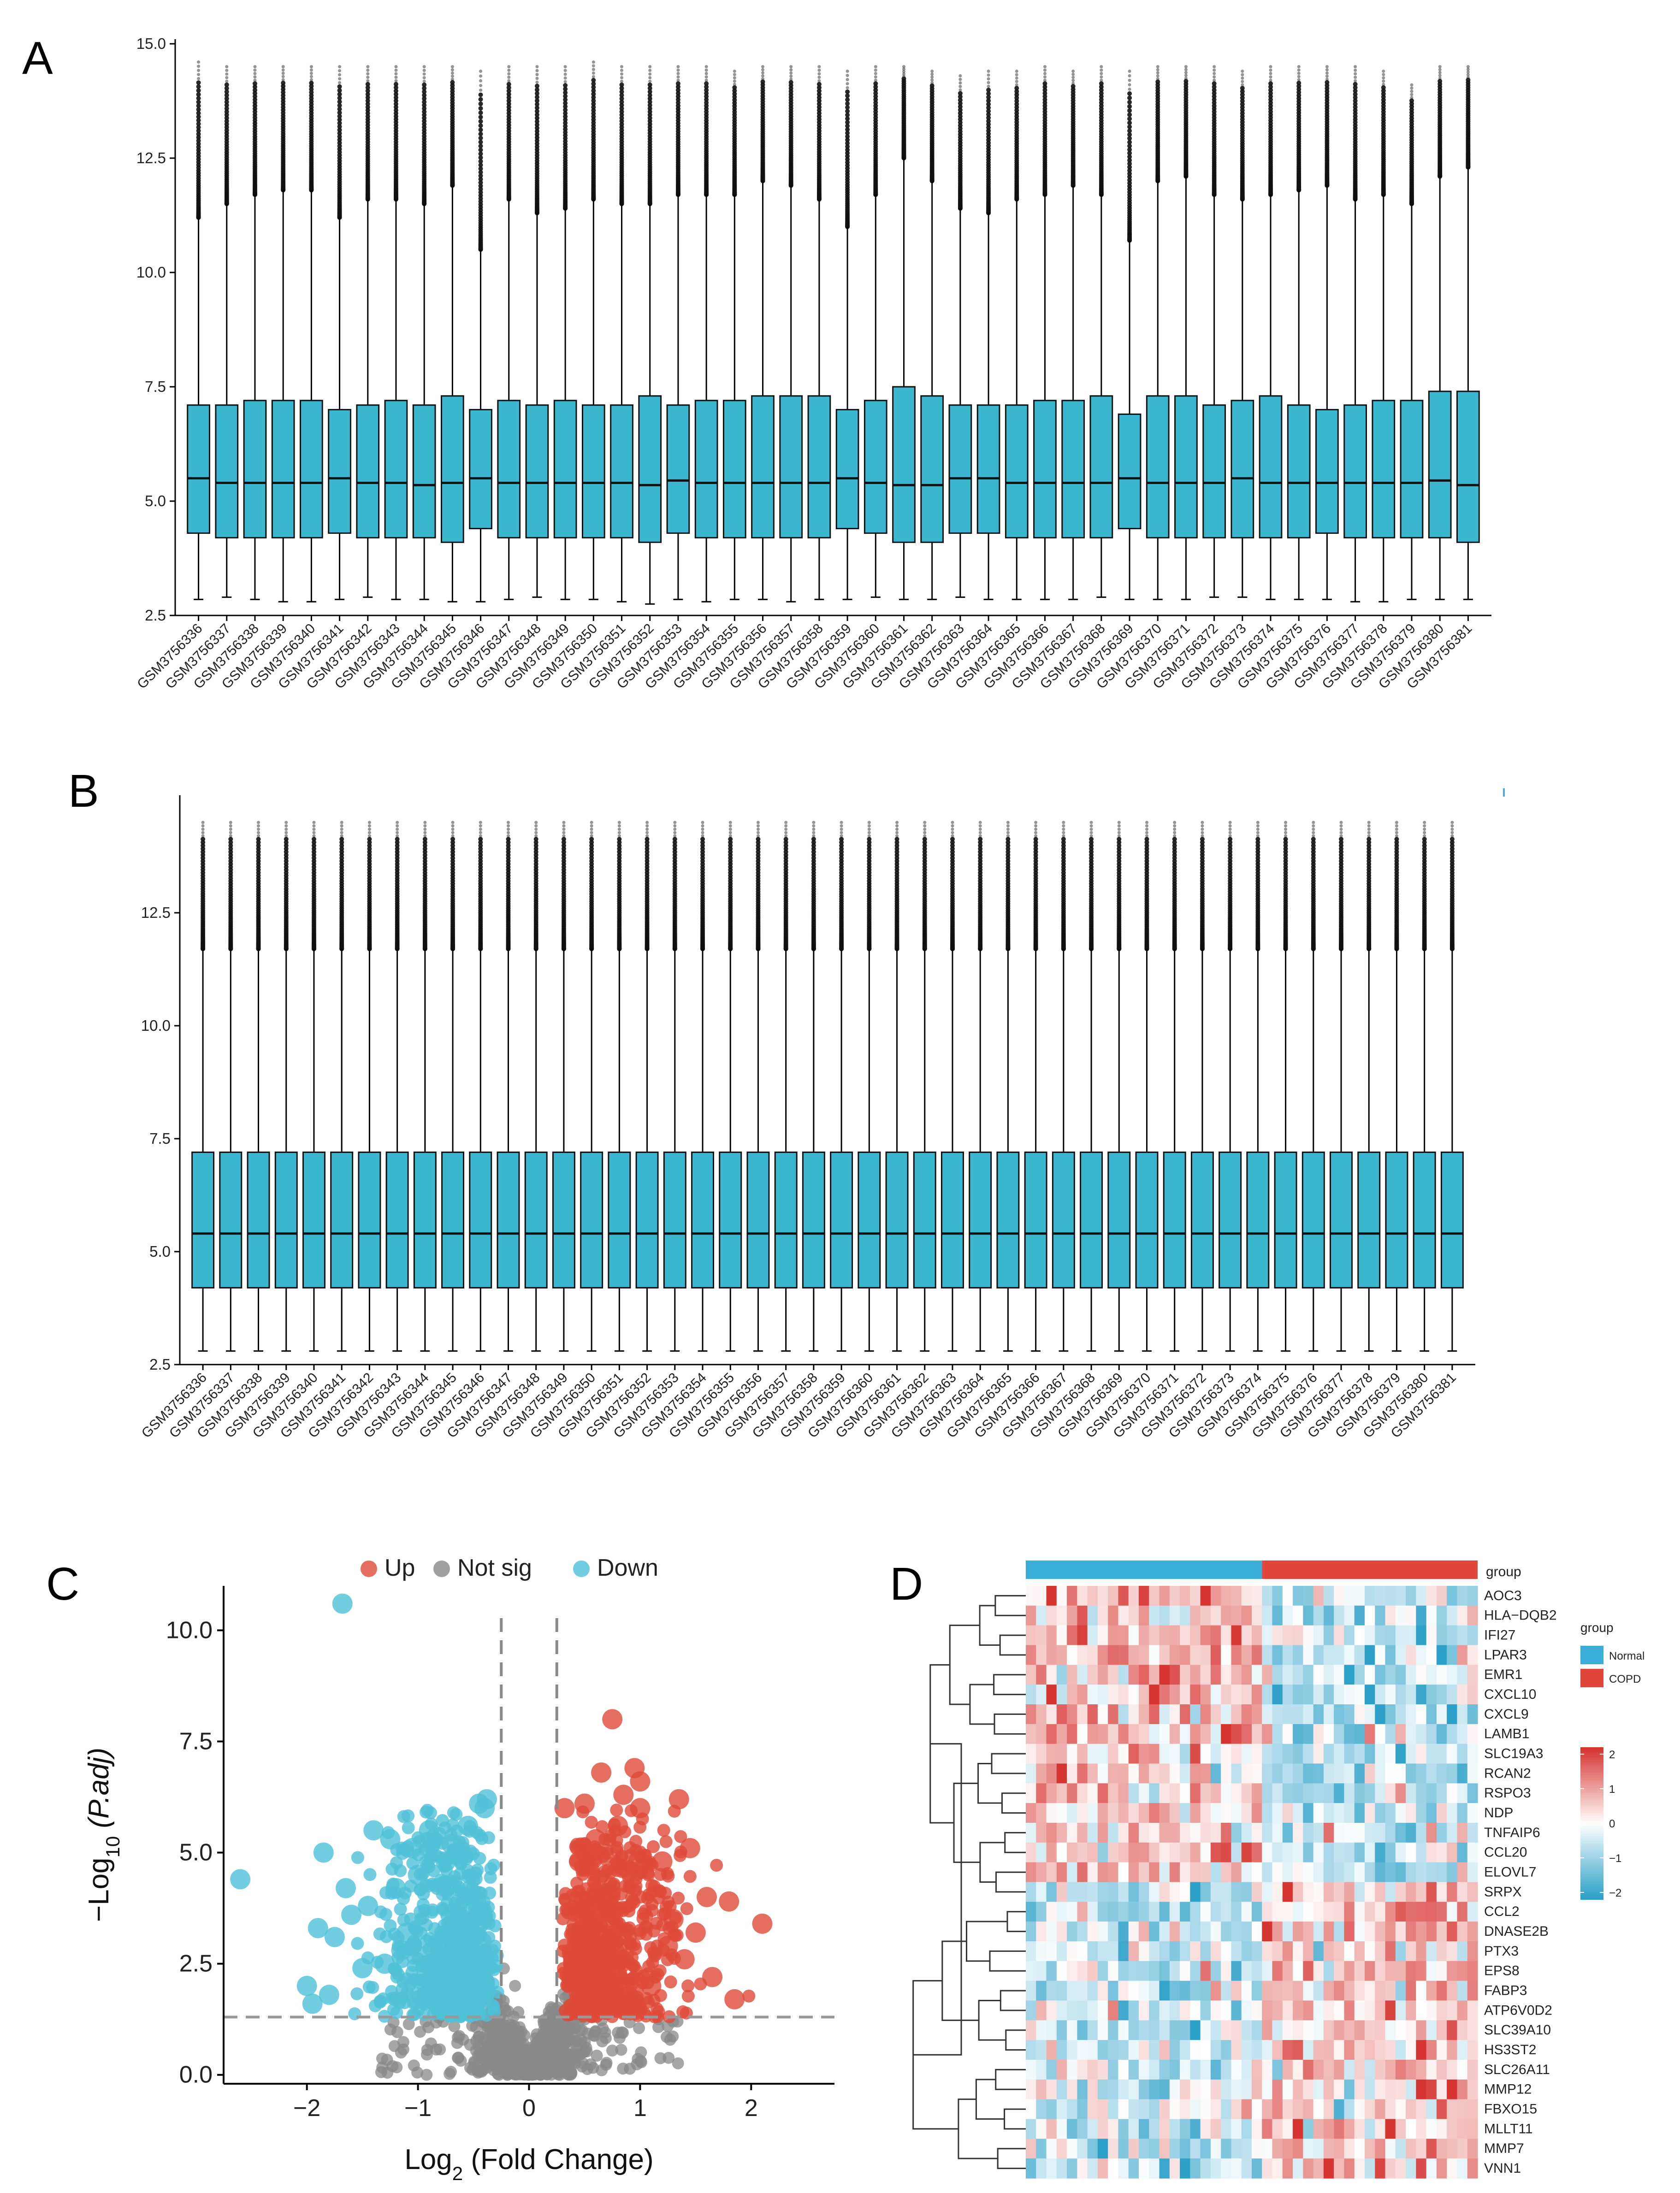 This screenshot has width=1680, height=2193. Describe the element at coordinates (160, 1364) in the screenshot. I see `y-tick-label: 2.5` at that location.